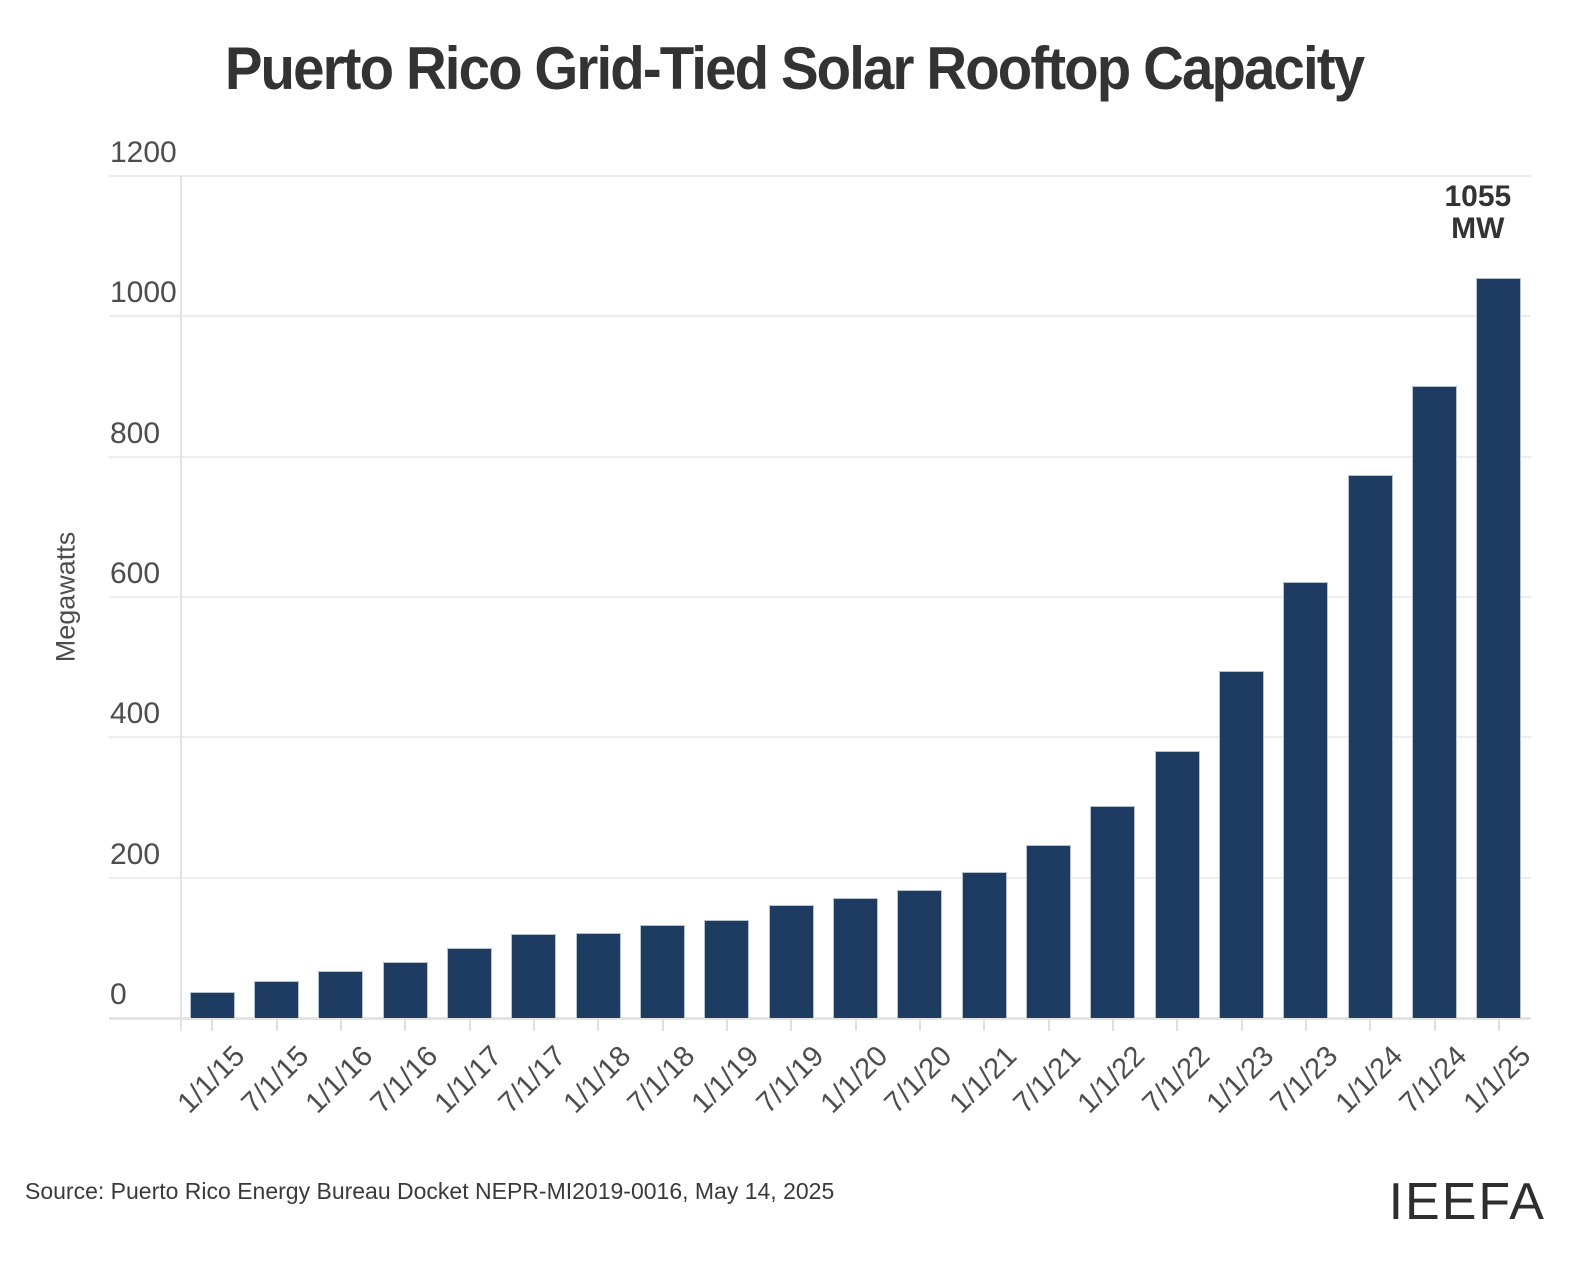 This screenshot has width=1588, height=1266. What do you see at coordinates (661, 1080) in the screenshot?
I see `x-tick-label-7-1-18: 7/1/18` at bounding box center [661, 1080].